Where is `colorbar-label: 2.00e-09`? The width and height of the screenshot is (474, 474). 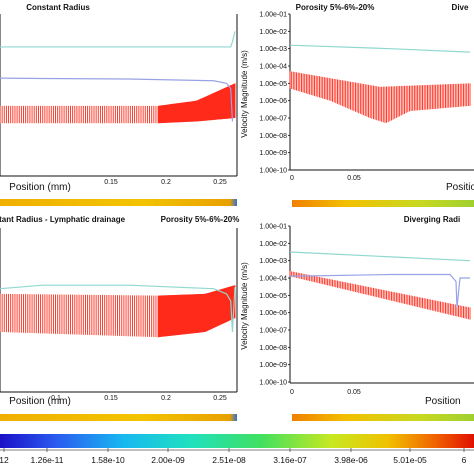
colorbar-label: 2.00e-09 is located at coordinates (168, 460).